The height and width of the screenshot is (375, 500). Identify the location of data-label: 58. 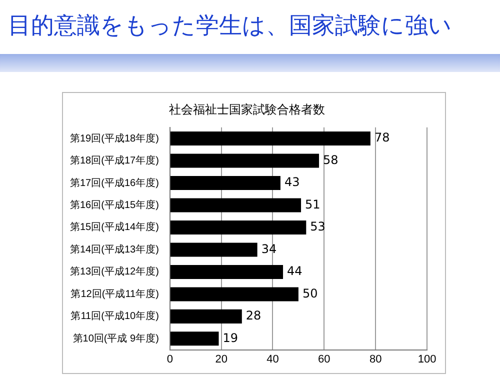
(330, 159).